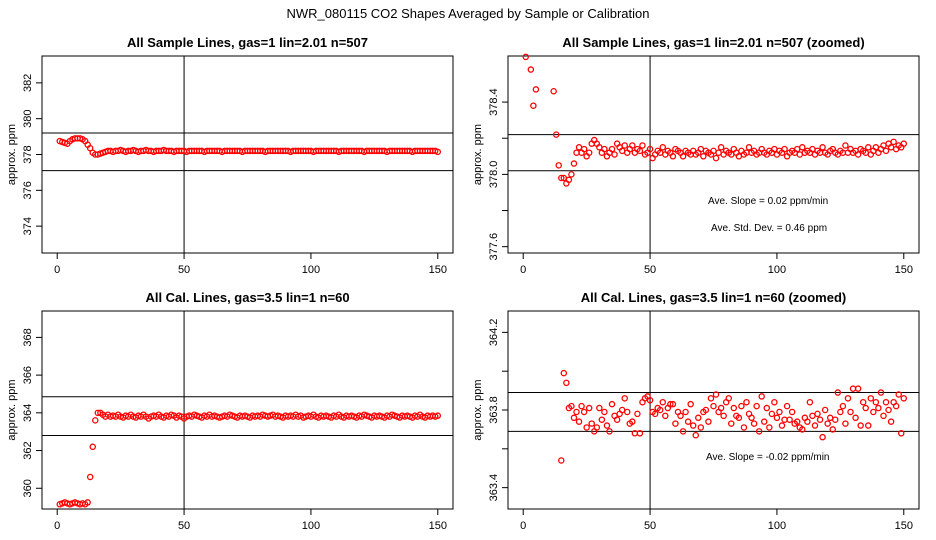 The height and width of the screenshot is (540, 936). Describe the element at coordinates (28, 488) in the screenshot. I see `y-tick-label: 360` at that location.